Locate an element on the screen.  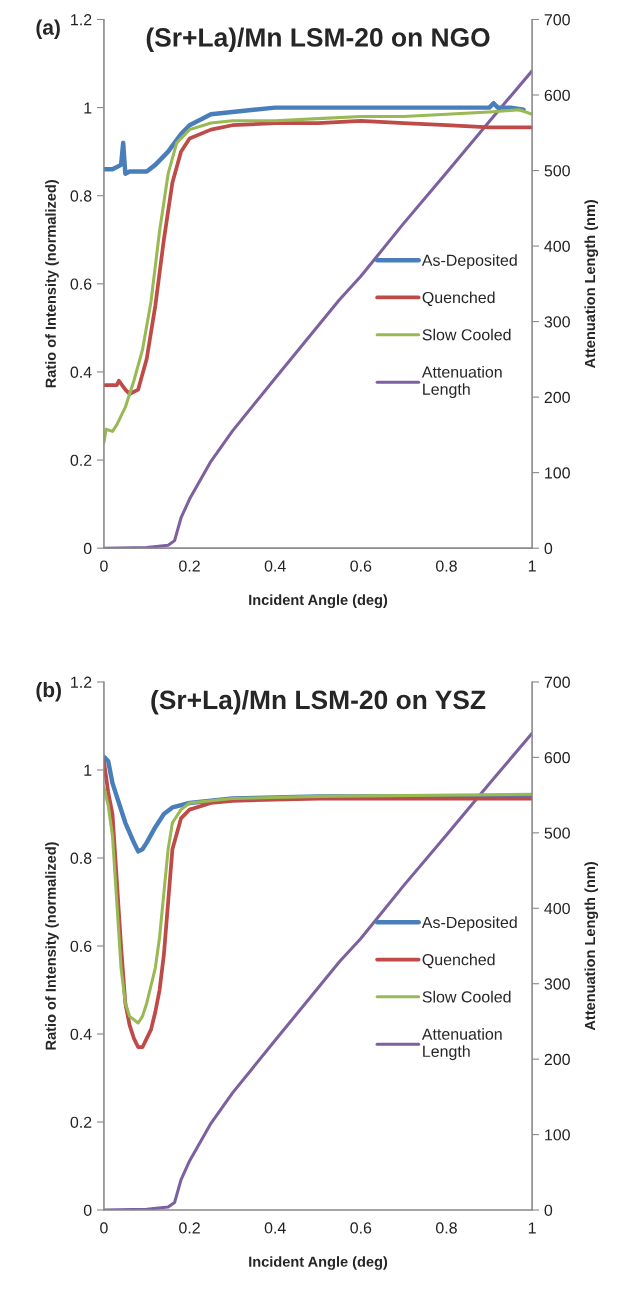
text: (a) is located at coordinates (48, 29).